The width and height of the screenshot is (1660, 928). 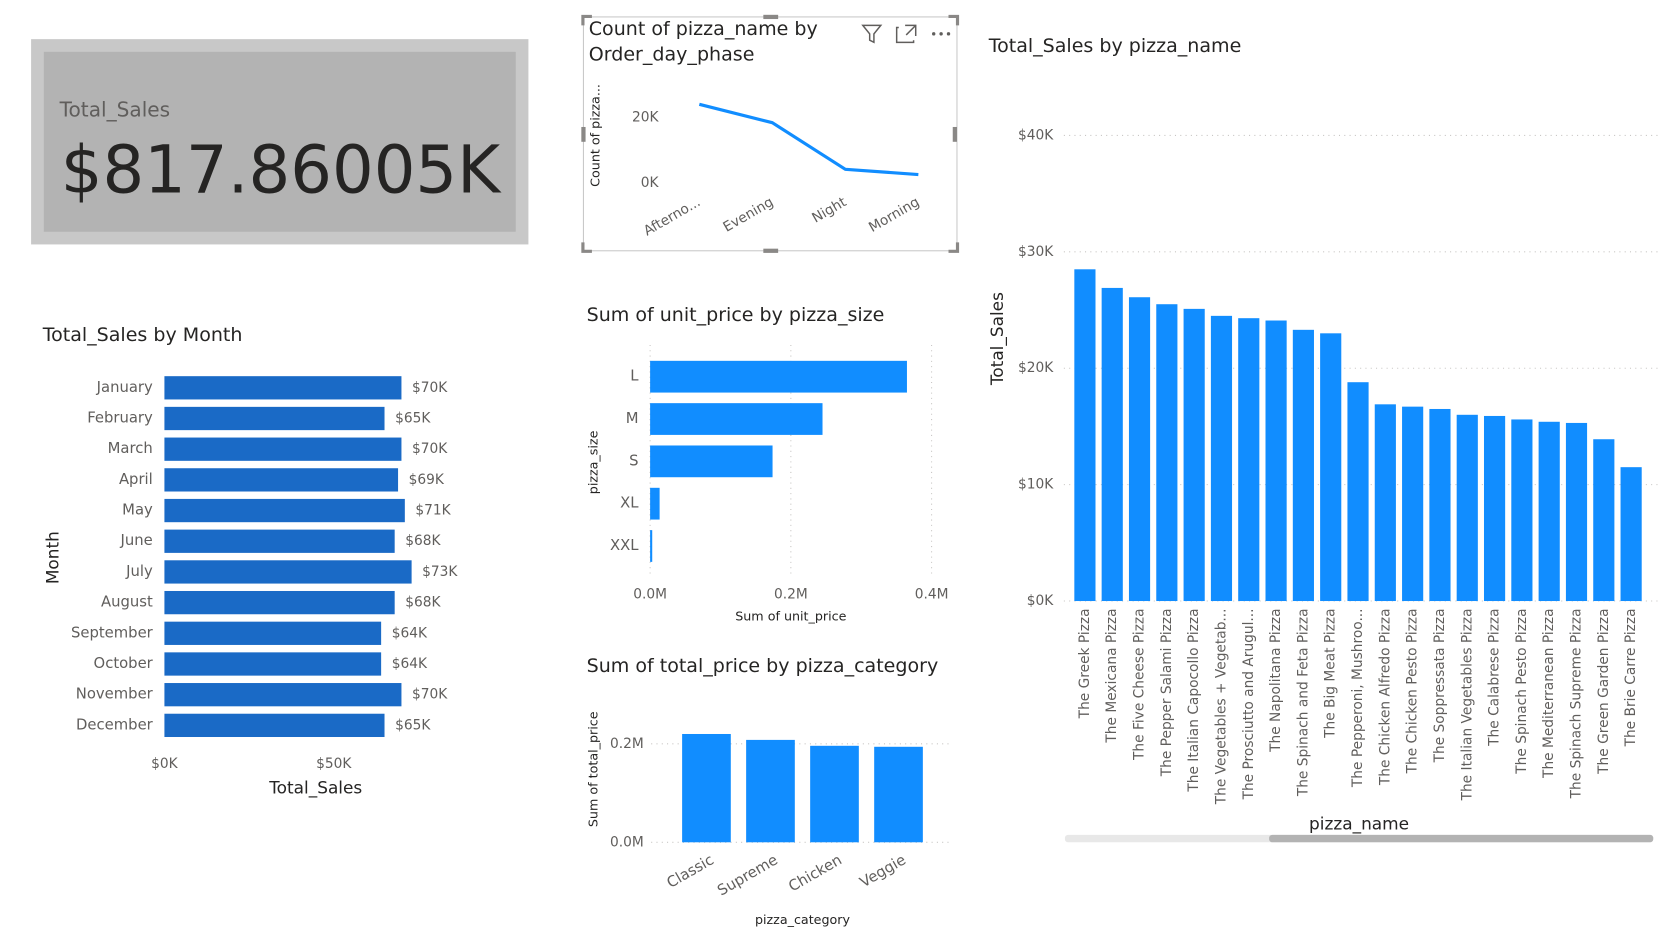 I want to click on card-label: Total_Sales, so click(x=114, y=110).